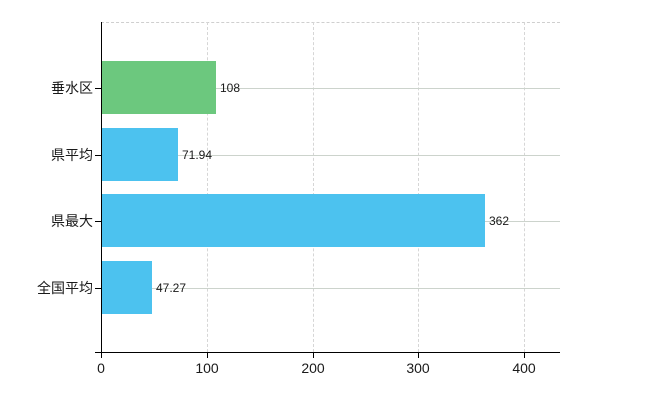 The width and height of the screenshot is (650, 400). I want to click on bar-垂水区, so click(159, 87).